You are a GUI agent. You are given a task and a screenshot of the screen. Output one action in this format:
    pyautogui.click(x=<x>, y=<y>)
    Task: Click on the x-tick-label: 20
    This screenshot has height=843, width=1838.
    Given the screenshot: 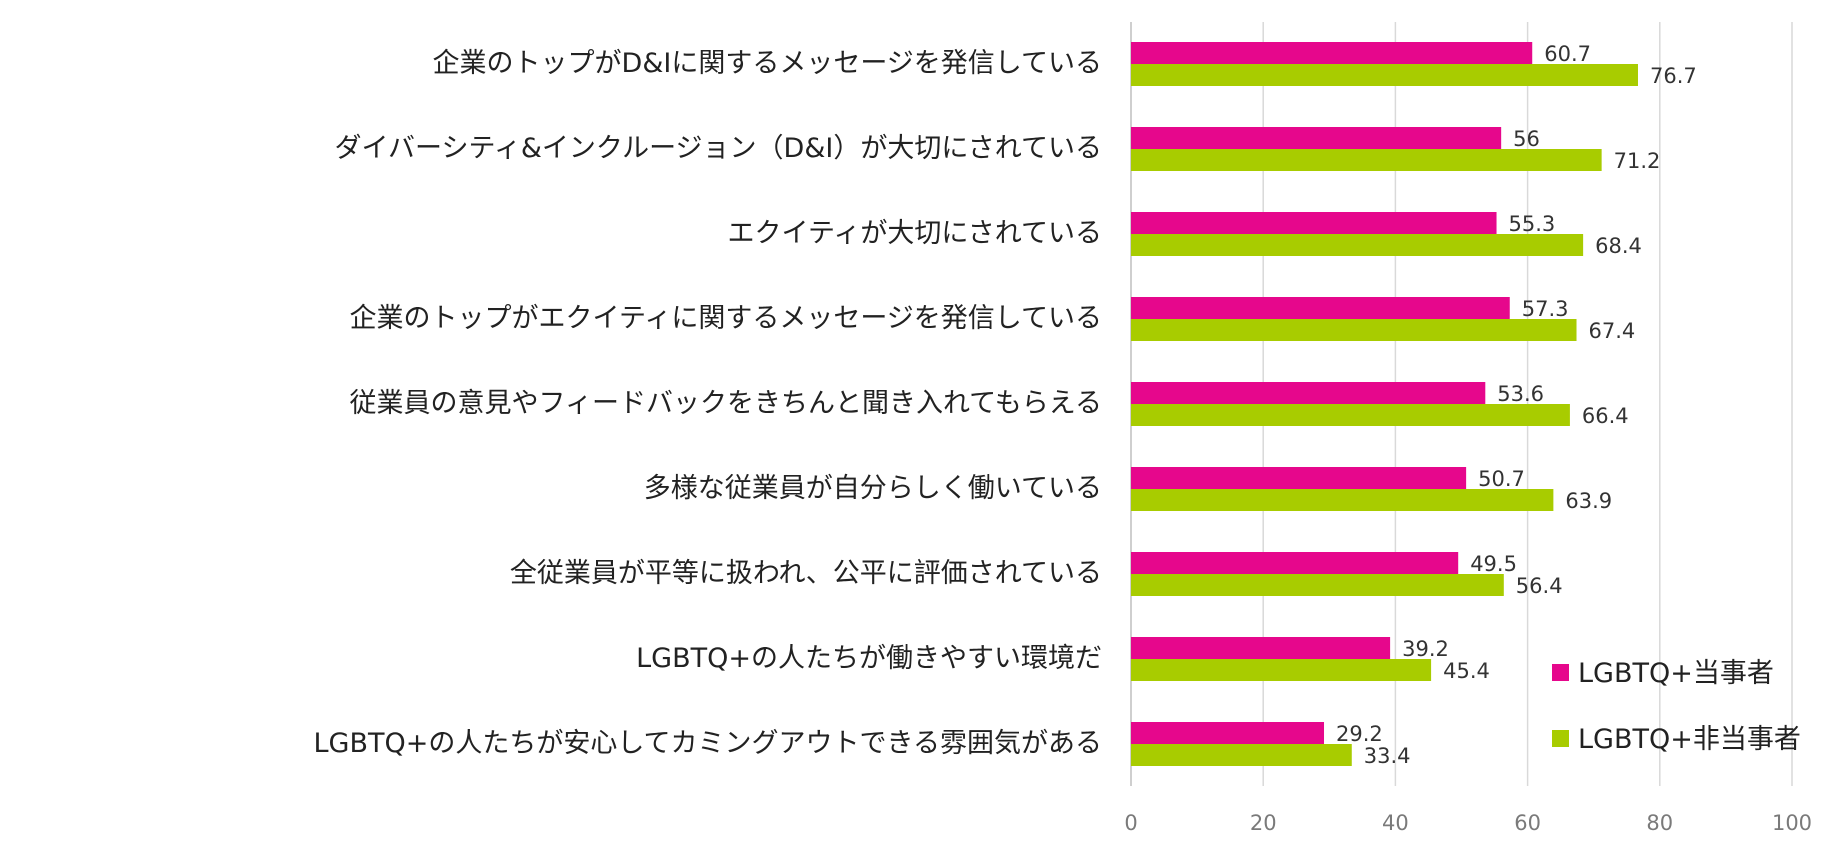 What is the action you would take?
    pyautogui.click(x=1263, y=823)
    